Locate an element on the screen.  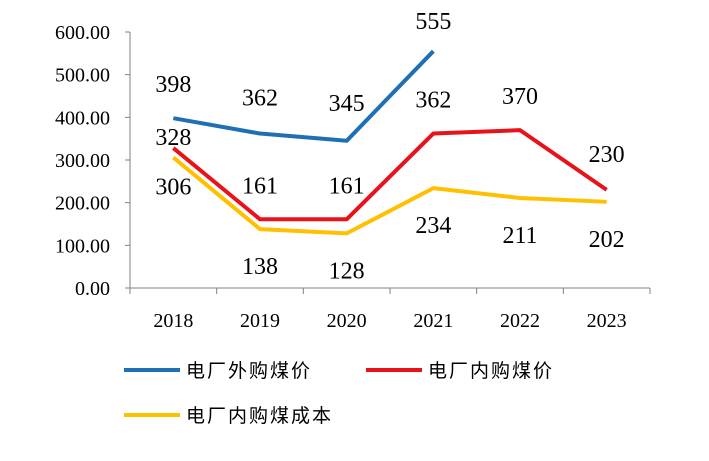
series-line-external-purchase-price is located at coordinates (303, 96).